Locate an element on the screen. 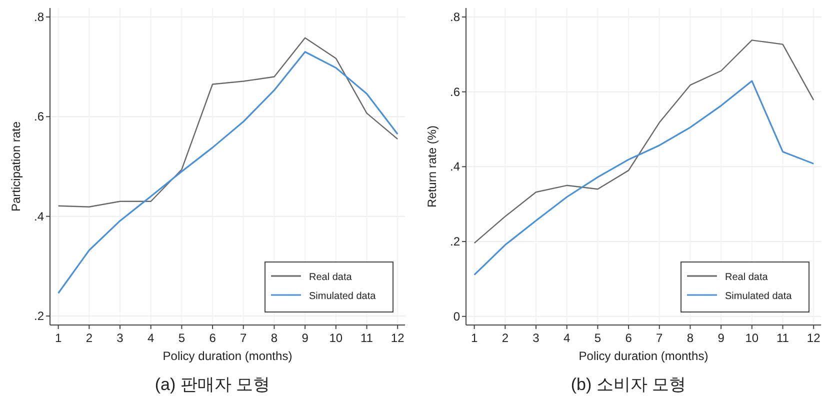 This screenshot has height=401, width=822. y-axis-title: Return rate (%) is located at coordinates (432, 166).